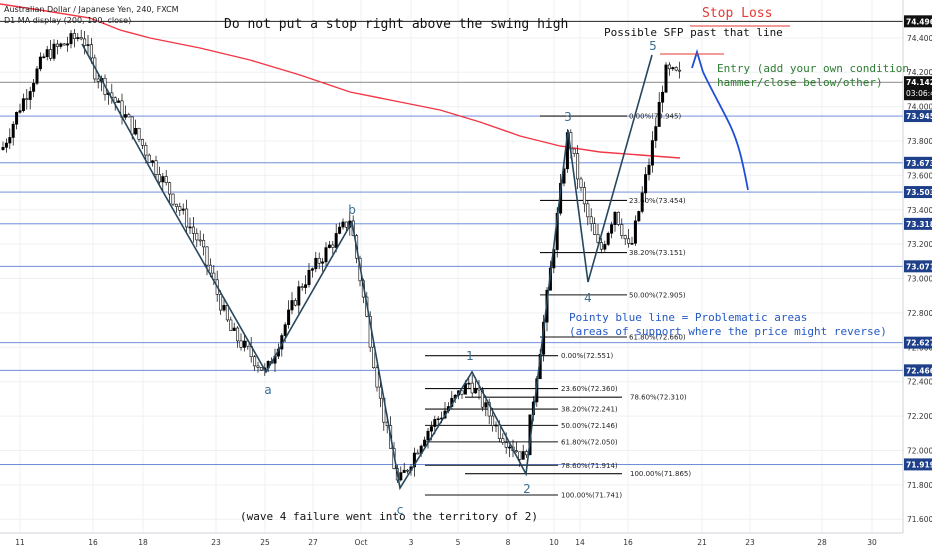 The width and height of the screenshot is (932, 550). I want to click on price-tag-label: 71.919, so click(919, 464).